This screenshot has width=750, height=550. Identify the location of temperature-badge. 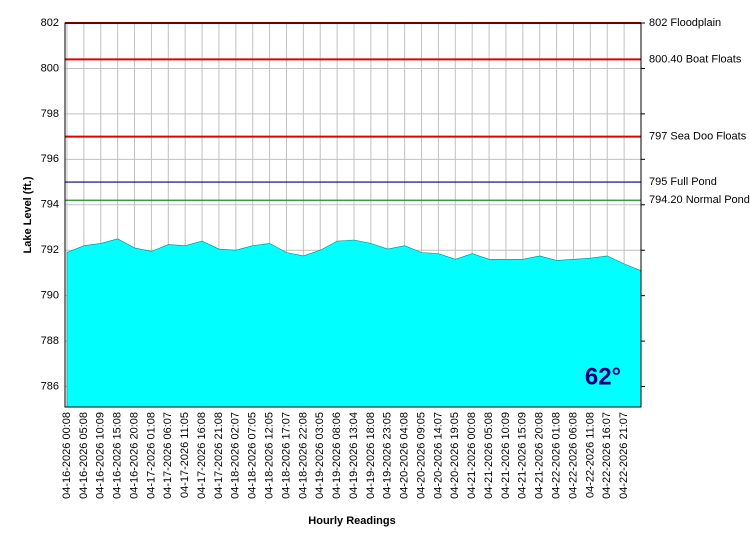
(603, 377).